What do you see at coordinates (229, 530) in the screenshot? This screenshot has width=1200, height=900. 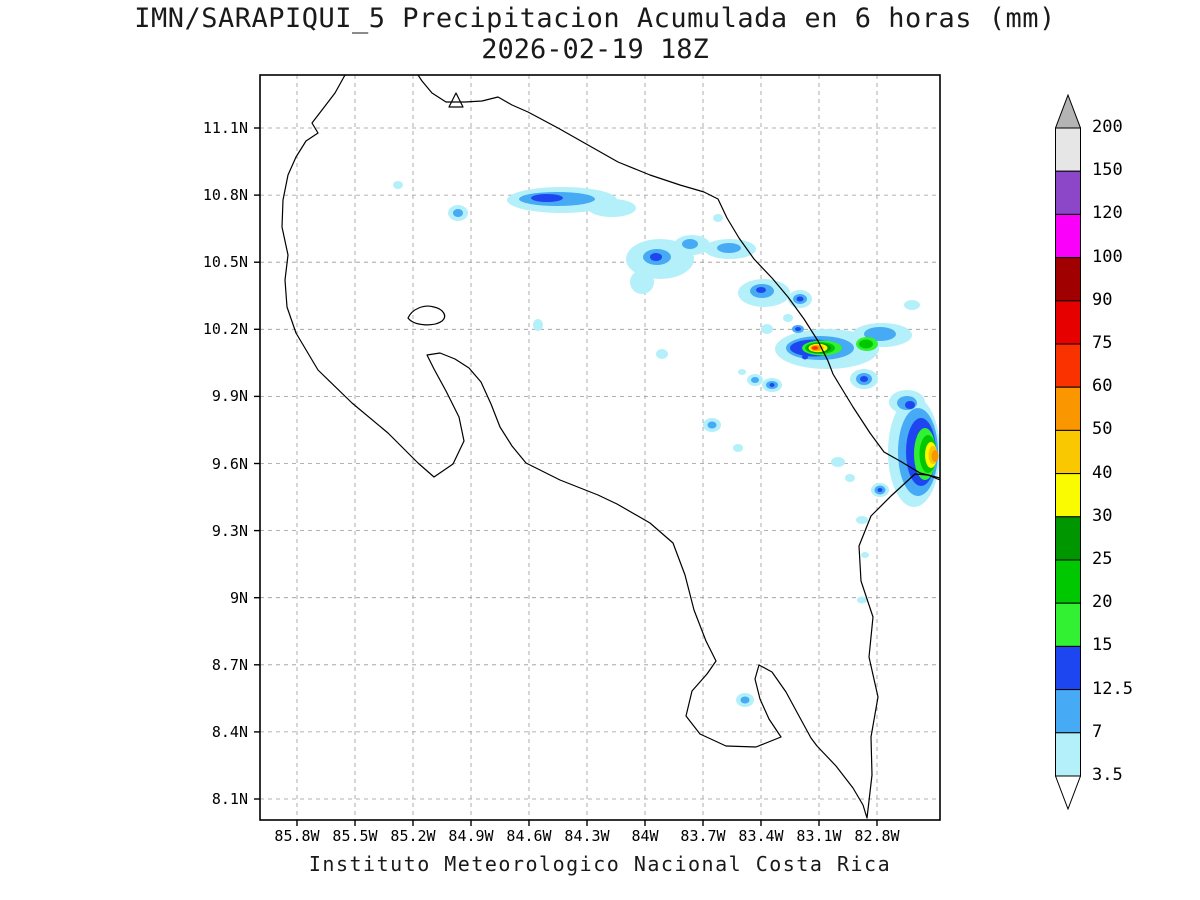 I see `lat-tick-label: 9.3N` at bounding box center [229, 530].